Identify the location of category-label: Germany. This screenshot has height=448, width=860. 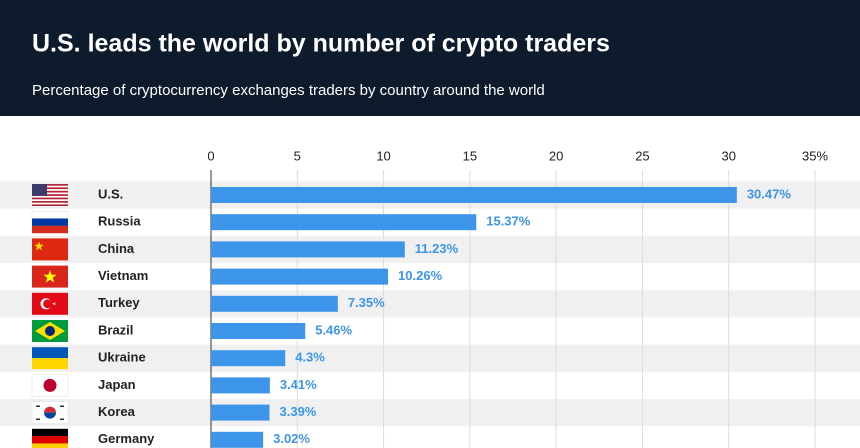
(126, 438).